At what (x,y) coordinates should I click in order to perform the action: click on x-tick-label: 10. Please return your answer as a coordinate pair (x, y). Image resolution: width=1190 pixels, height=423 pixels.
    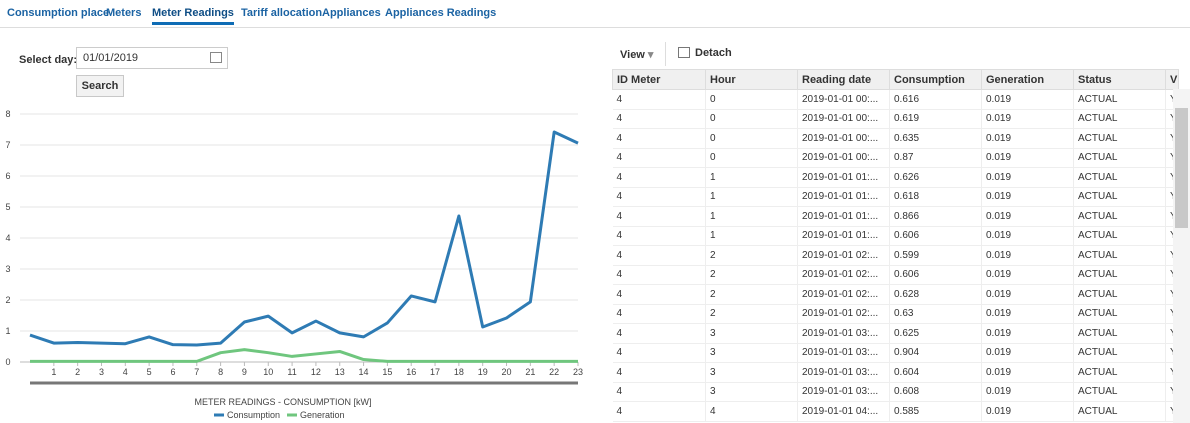
    Looking at the image, I should click on (268, 372).